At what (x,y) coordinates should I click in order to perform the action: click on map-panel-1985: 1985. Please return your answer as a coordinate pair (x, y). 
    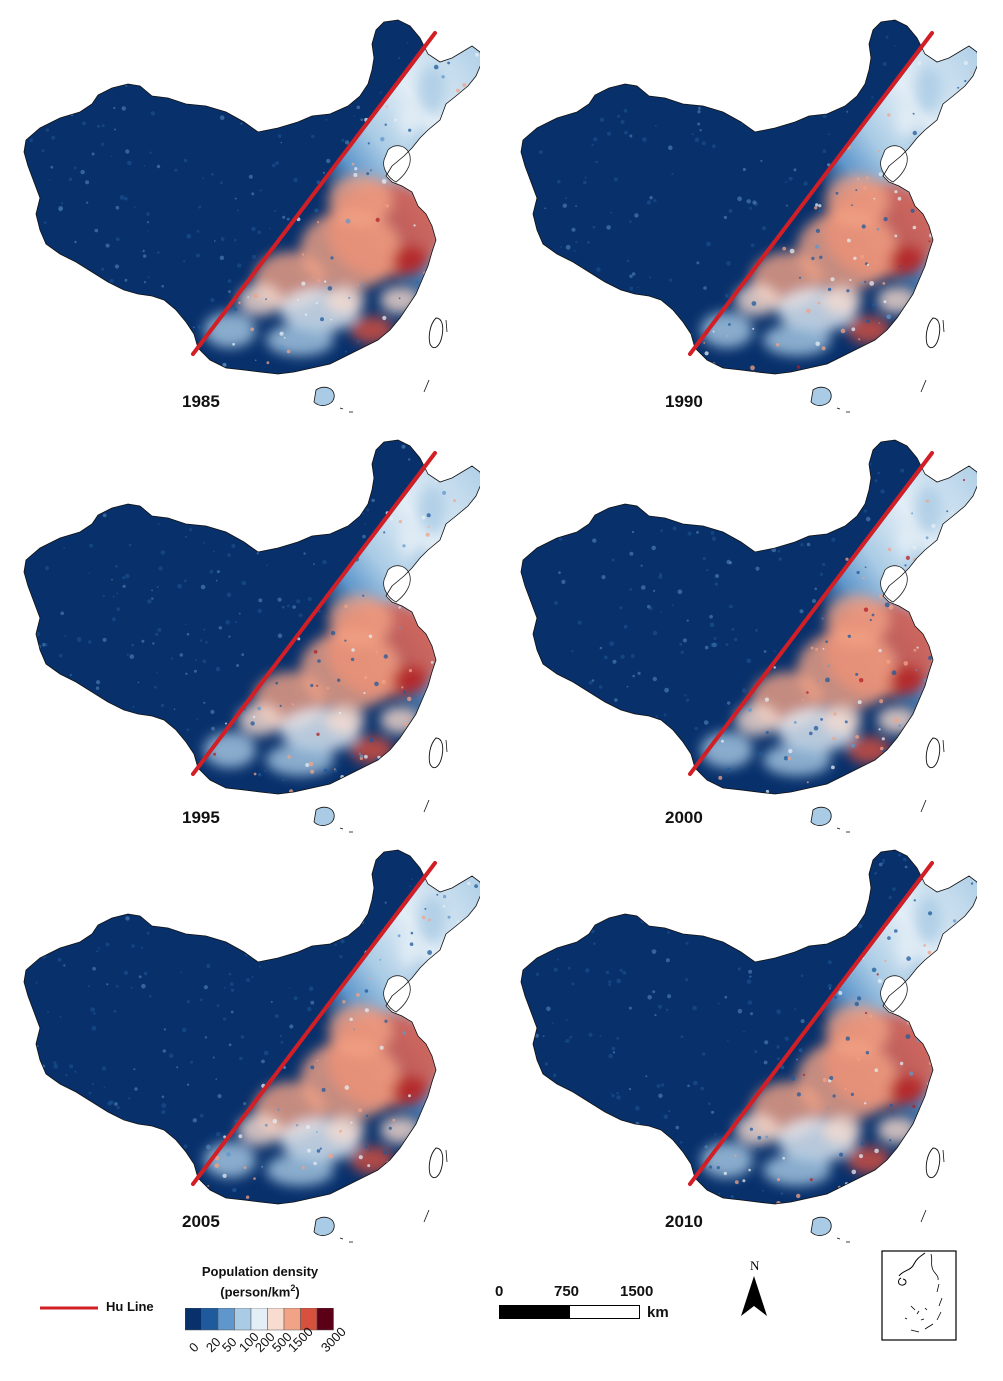
    Looking at the image, I should click on (240, 210).